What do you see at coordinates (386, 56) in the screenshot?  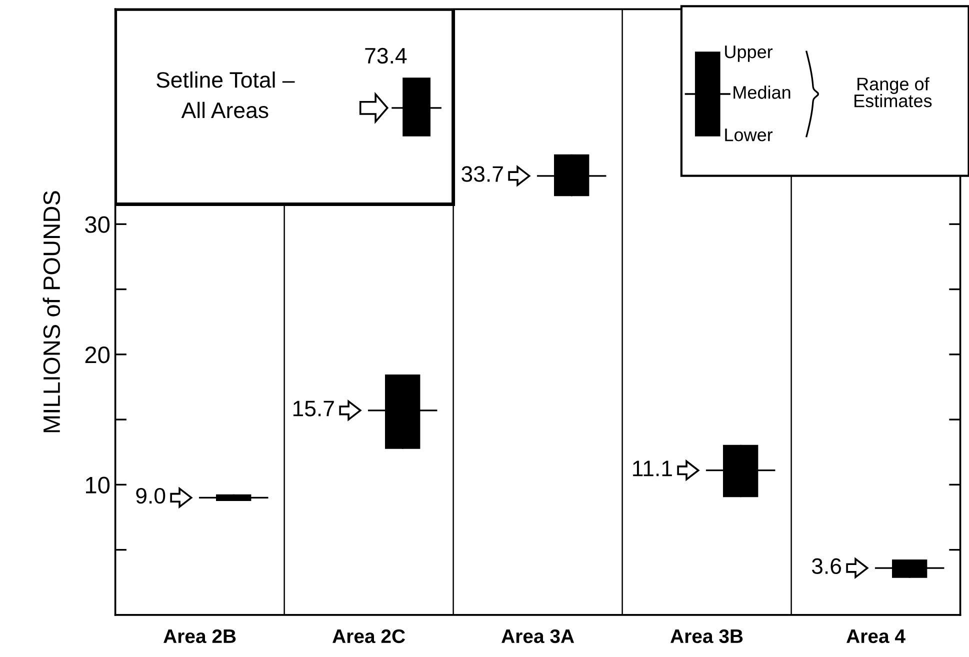 I see `annotation: 73.4` at bounding box center [386, 56].